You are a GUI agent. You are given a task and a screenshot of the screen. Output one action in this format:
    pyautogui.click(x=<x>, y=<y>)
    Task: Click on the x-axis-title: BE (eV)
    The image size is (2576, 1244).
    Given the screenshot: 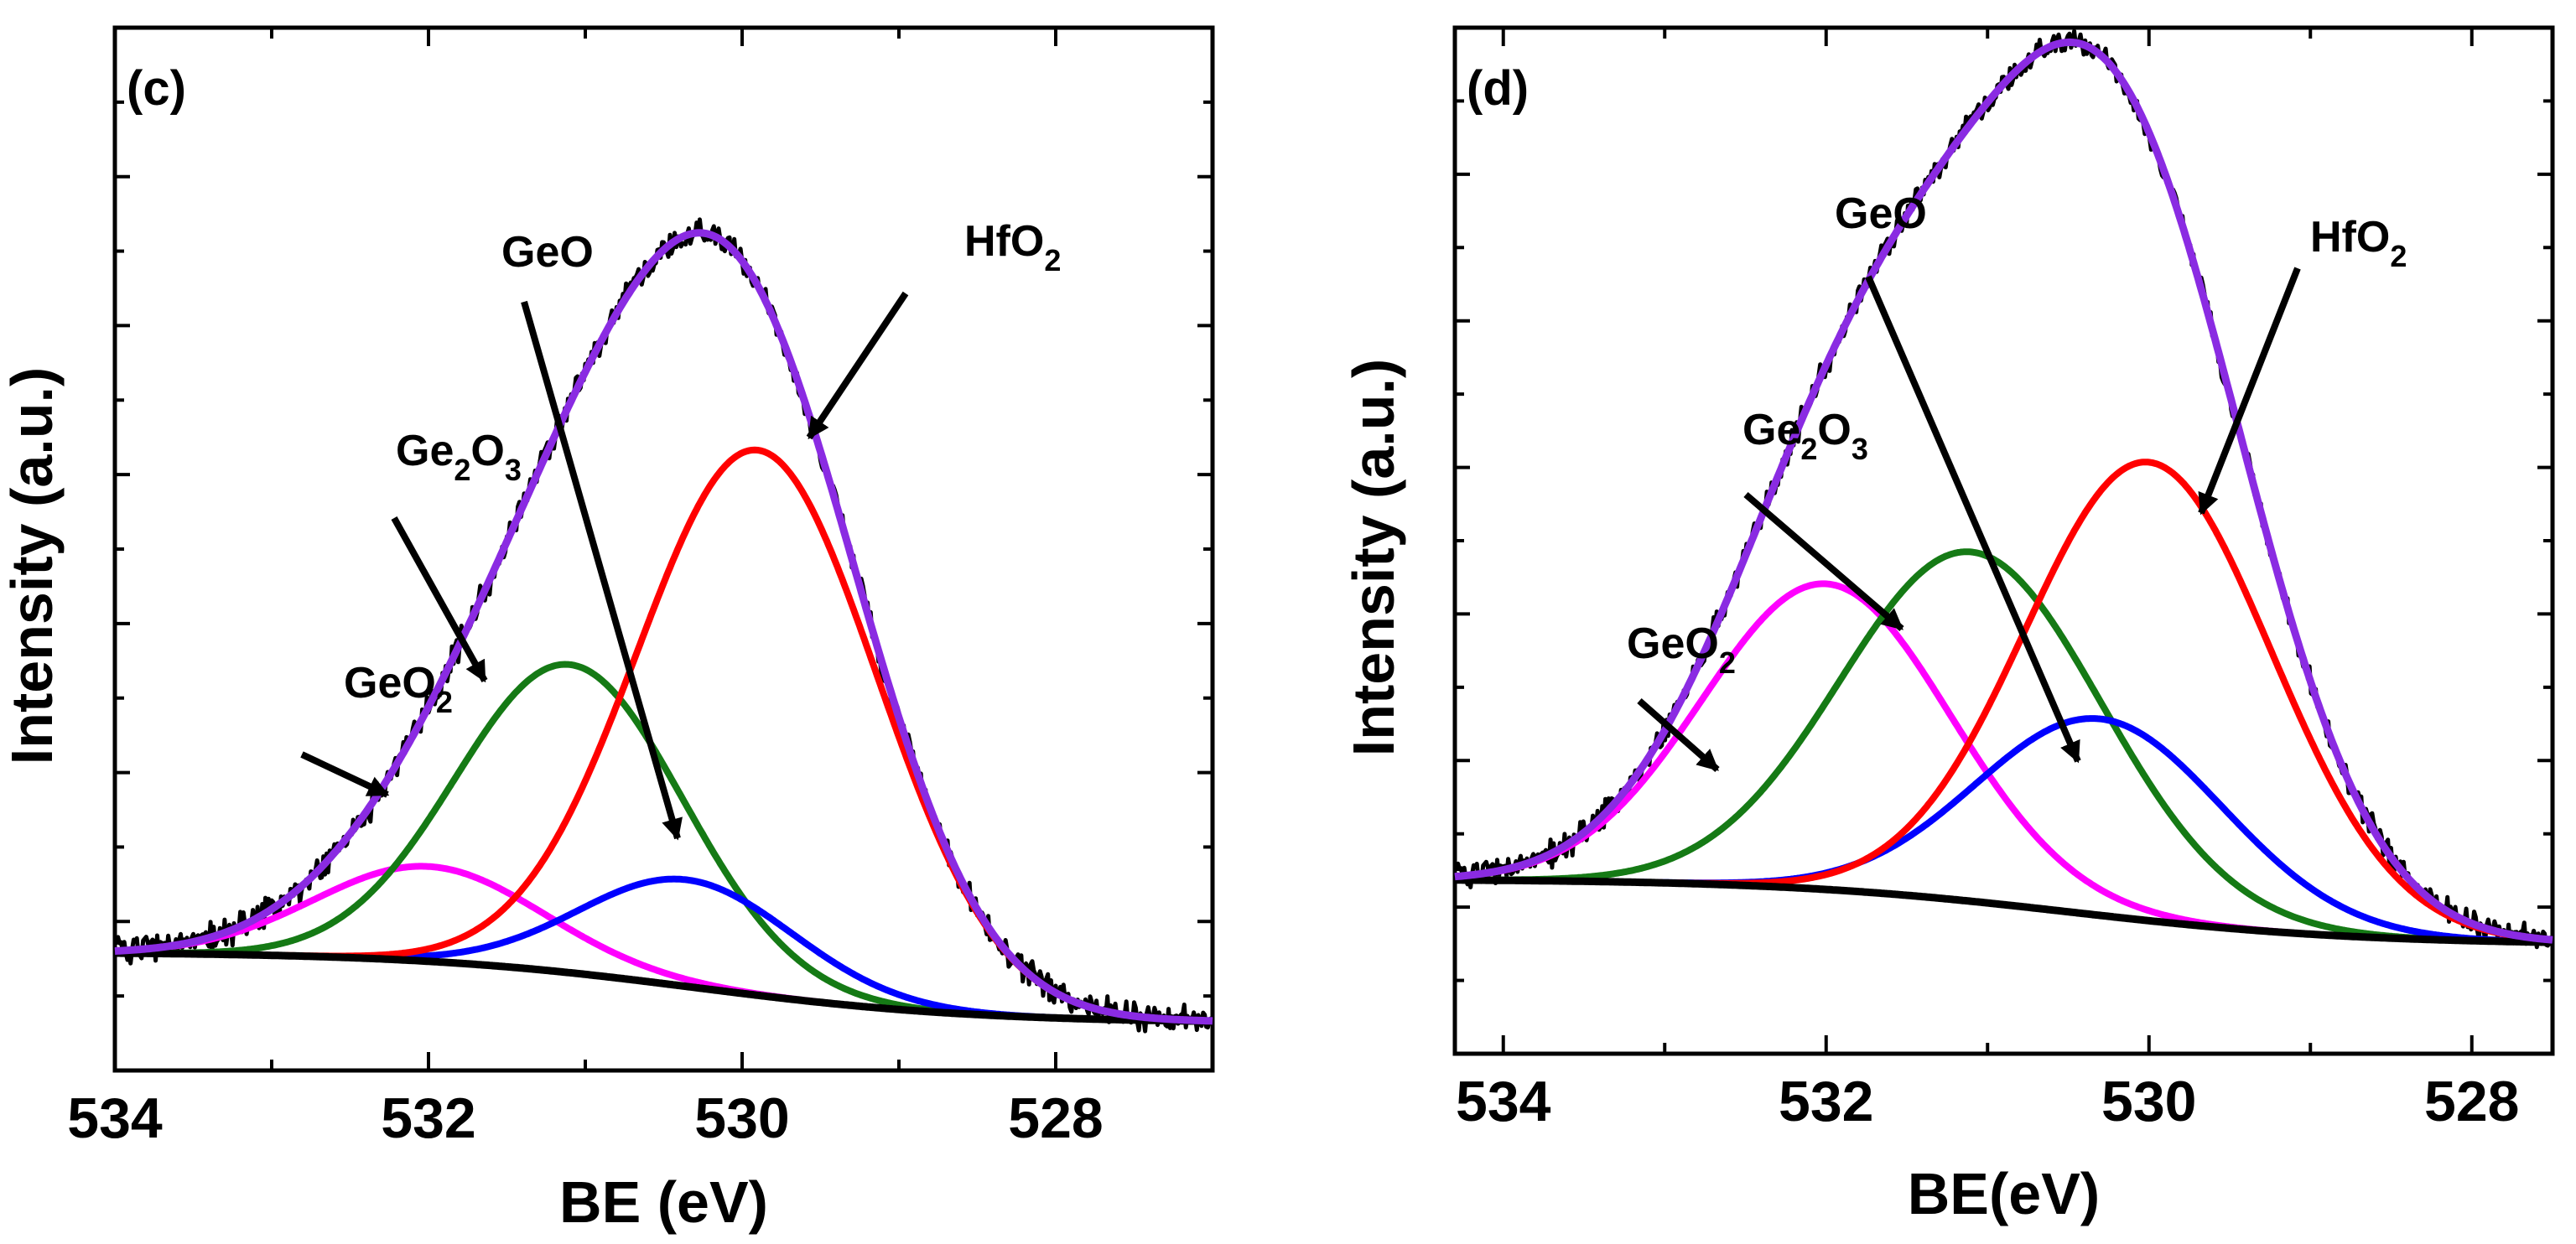 What is the action you would take?
    pyautogui.click(x=663, y=1202)
    